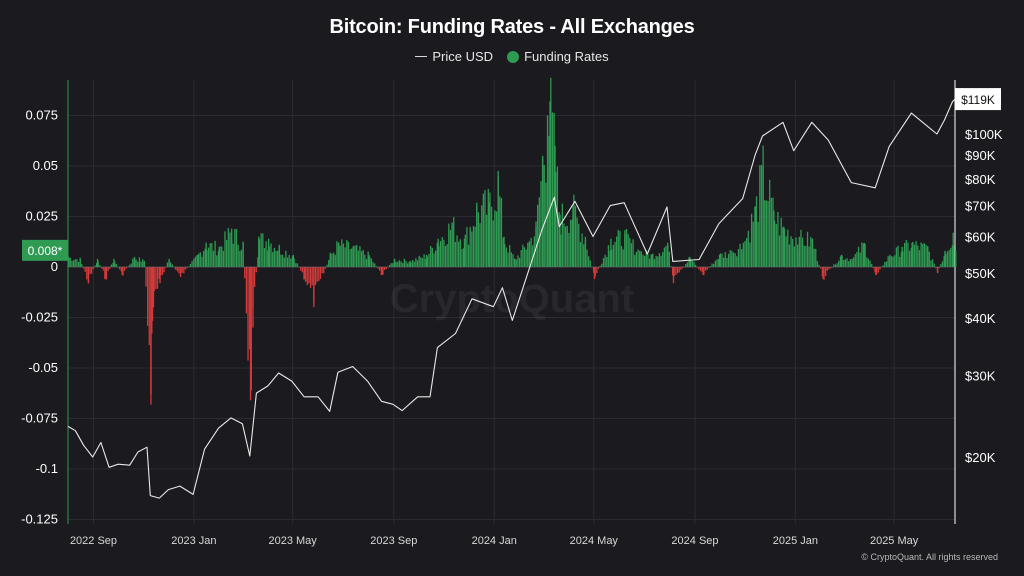 The width and height of the screenshot is (1024, 576). What do you see at coordinates (43, 367) in the screenshot?
I see `left-axis-tick-label: -0.05` at bounding box center [43, 367].